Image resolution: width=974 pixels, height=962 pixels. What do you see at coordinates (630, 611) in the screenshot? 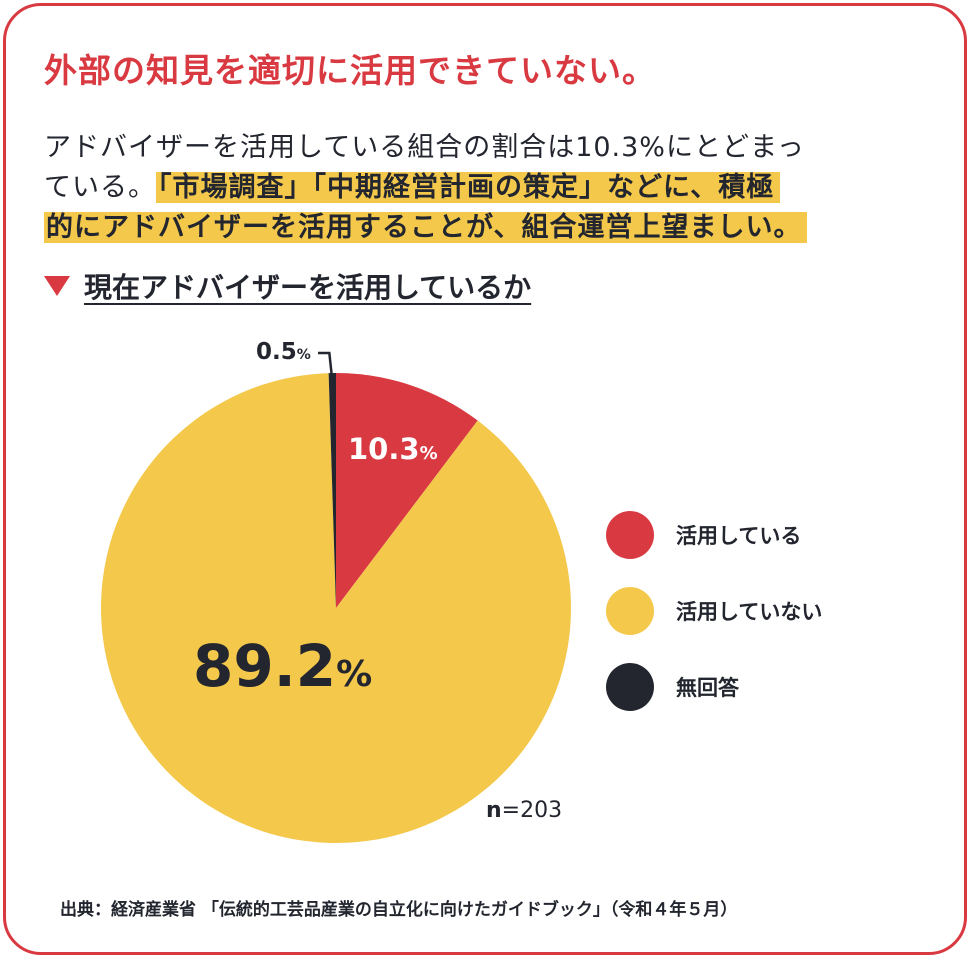
I see `legend-swatch-not-using` at bounding box center [630, 611].